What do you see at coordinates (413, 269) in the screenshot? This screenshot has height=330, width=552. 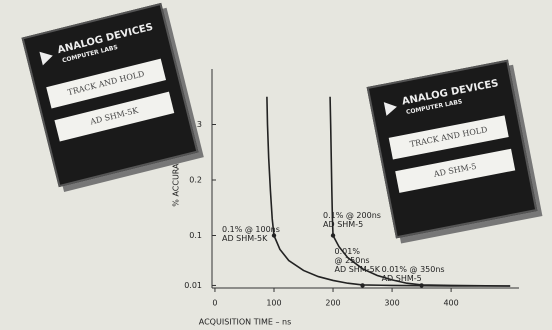 I see `annotation-text: 0.01% @ 350ns` at bounding box center [413, 269].